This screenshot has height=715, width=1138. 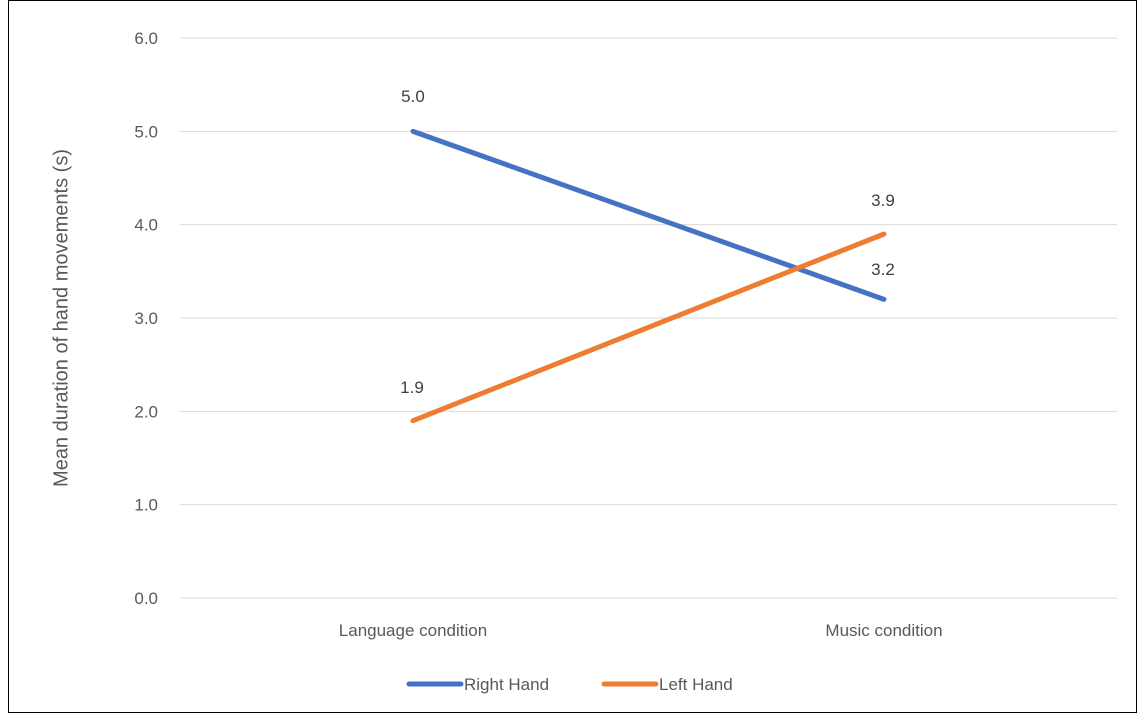 What do you see at coordinates (569, 684) in the screenshot?
I see `legend: Right Hand Left Hand` at bounding box center [569, 684].